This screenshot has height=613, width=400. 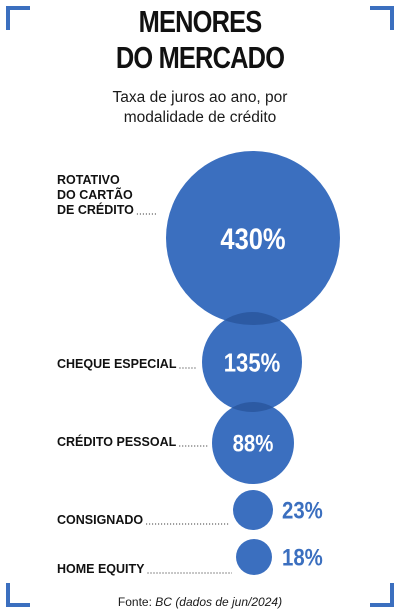 What do you see at coordinates (88, 180) in the screenshot?
I see `category-label-0-0: ROTATIVO` at bounding box center [88, 180].